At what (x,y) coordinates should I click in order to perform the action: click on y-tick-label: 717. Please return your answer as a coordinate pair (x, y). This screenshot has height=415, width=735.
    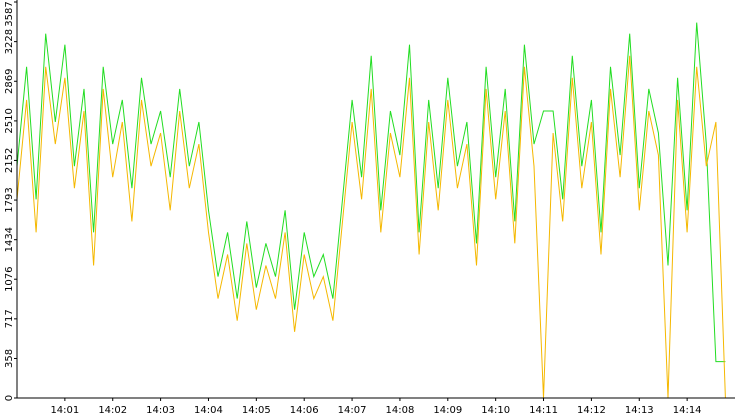
    Looking at the image, I should click on (9, 318).